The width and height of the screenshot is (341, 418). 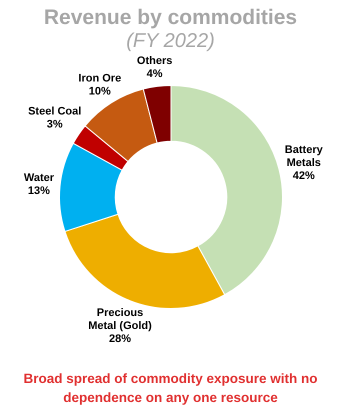 What do you see at coordinates (54, 124) in the screenshot?
I see `data-label: 3%` at bounding box center [54, 124].